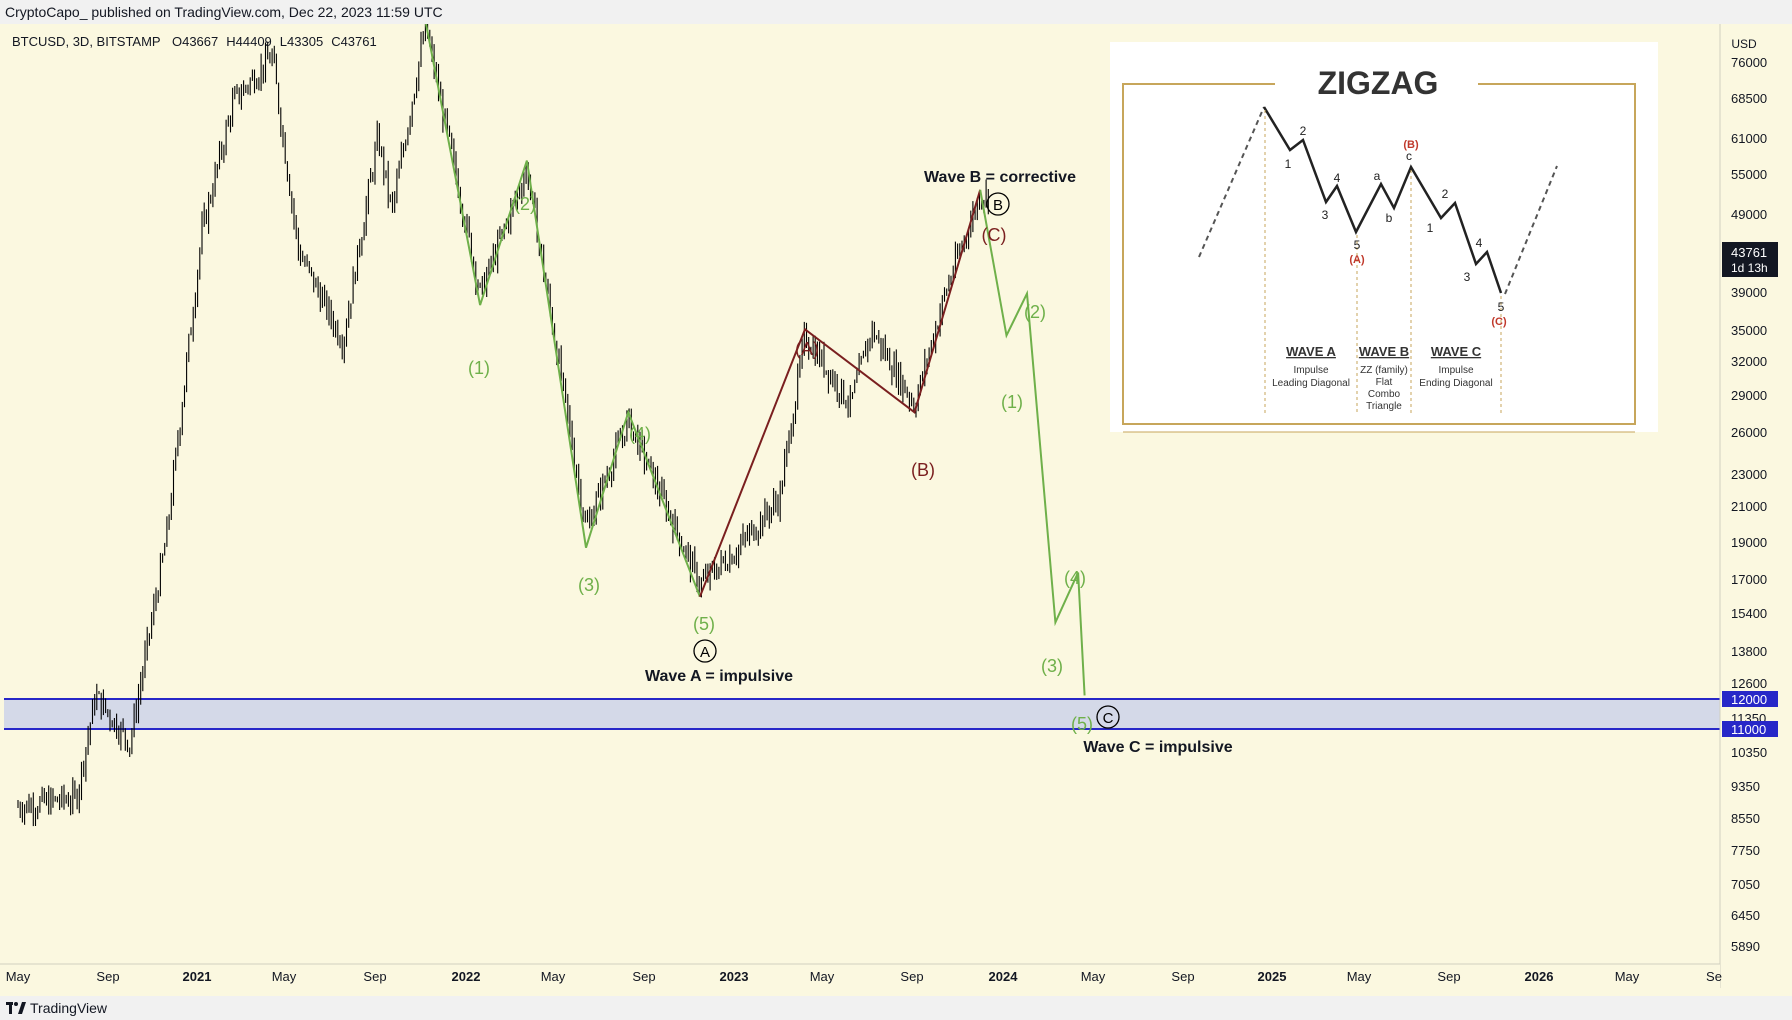 The image size is (1792, 1020). Describe the element at coordinates (1445, 194) in the screenshot. I see `svg-text: 2` at that location.